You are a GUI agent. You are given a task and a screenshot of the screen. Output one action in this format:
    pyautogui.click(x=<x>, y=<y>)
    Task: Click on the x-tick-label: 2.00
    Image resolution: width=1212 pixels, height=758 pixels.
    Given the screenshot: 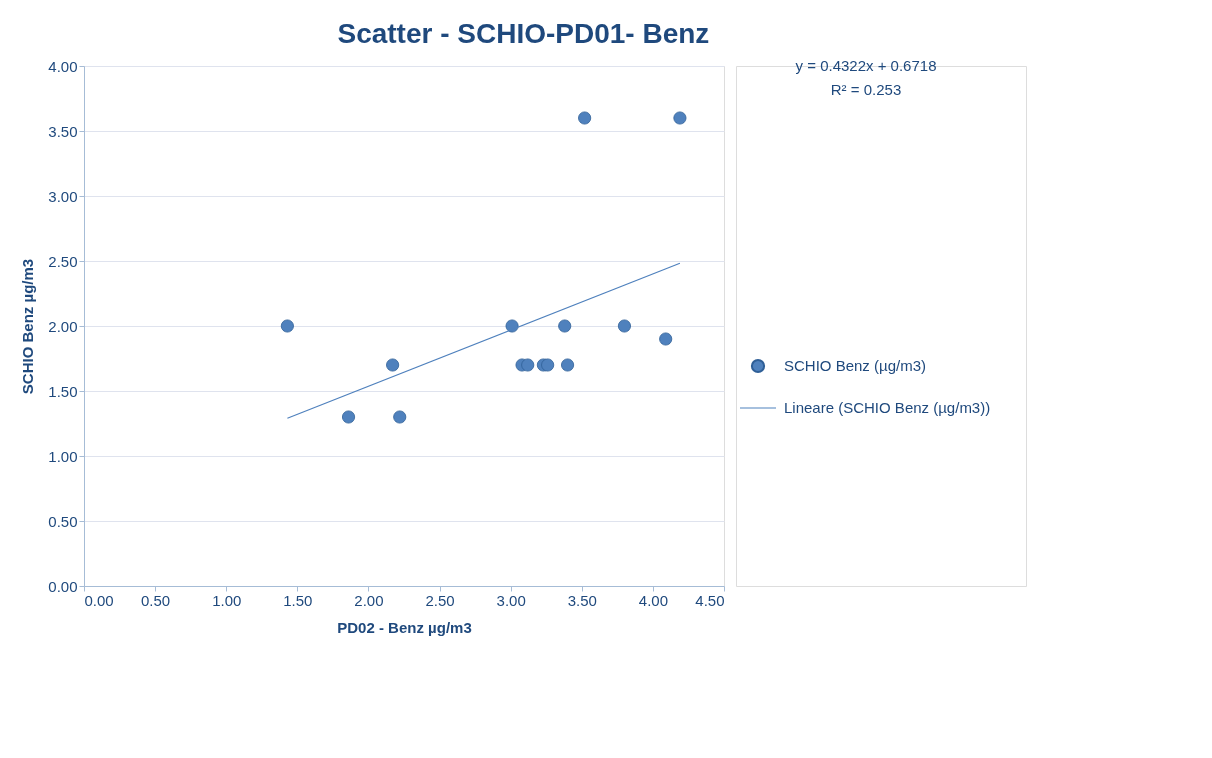 What is the action you would take?
    pyautogui.click(x=369, y=600)
    